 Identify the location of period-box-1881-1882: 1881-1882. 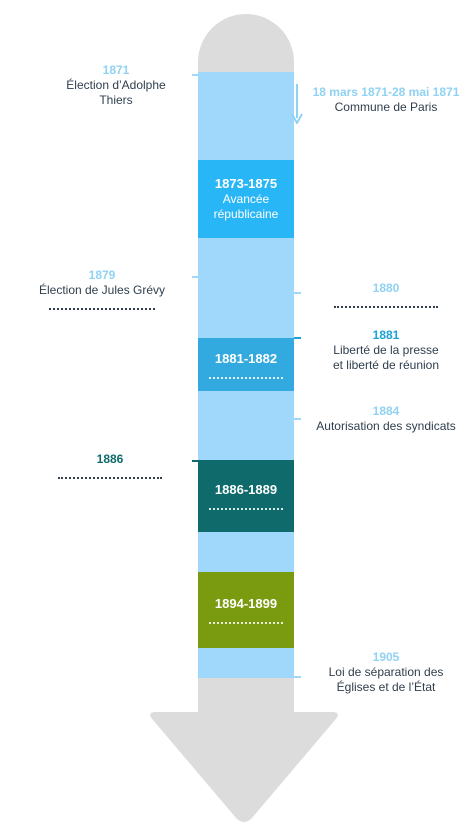
(246, 364).